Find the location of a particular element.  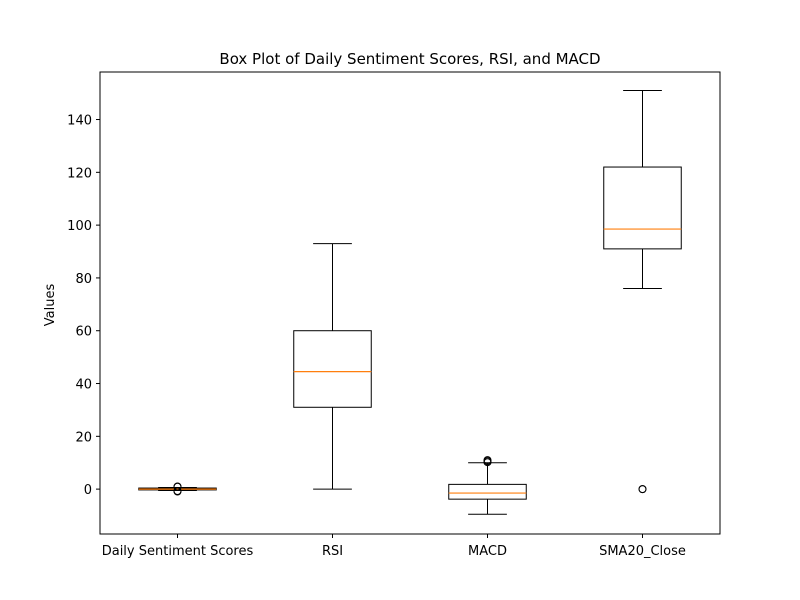

y-tick-label: 140 is located at coordinates (79, 121).